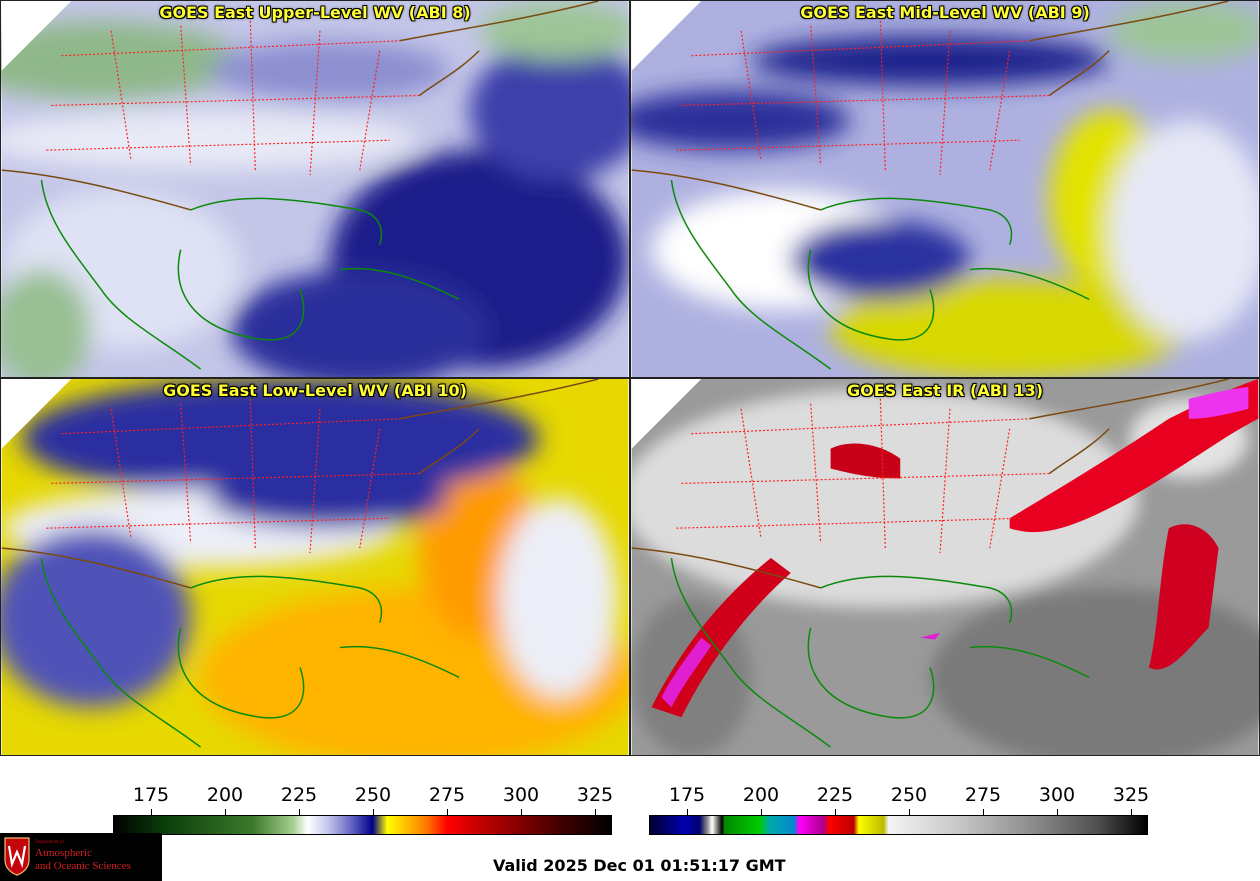 The height and width of the screenshot is (881, 1260). Describe the element at coordinates (447, 795) in the screenshot. I see `colorbar-wv-tick: 275` at that location.